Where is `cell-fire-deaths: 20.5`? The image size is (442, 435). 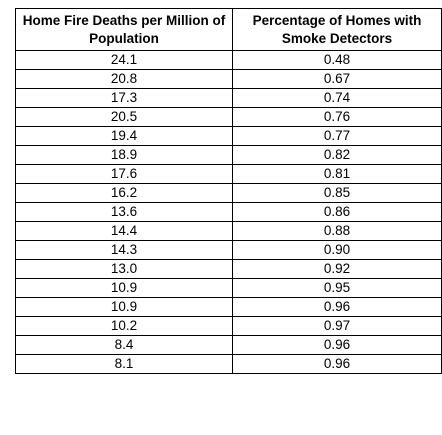 cell-fire-deaths: 20.5 is located at coordinates (124, 117).